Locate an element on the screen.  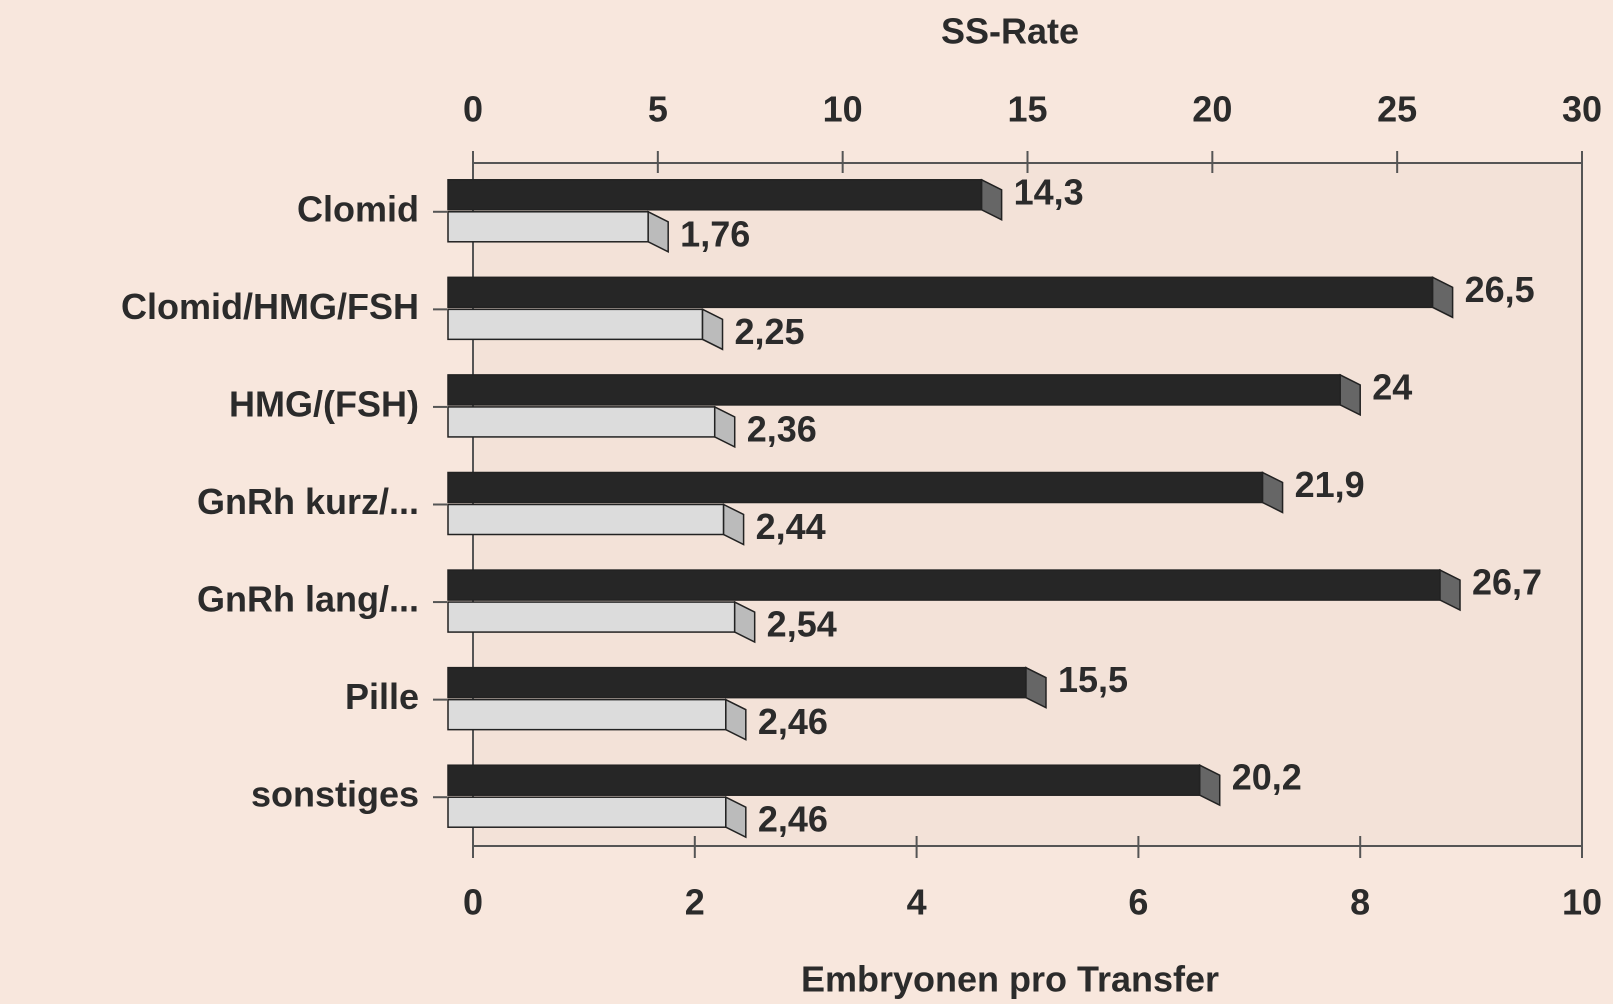
x2-axis-label: SS-Rate is located at coordinates (1010, 31).